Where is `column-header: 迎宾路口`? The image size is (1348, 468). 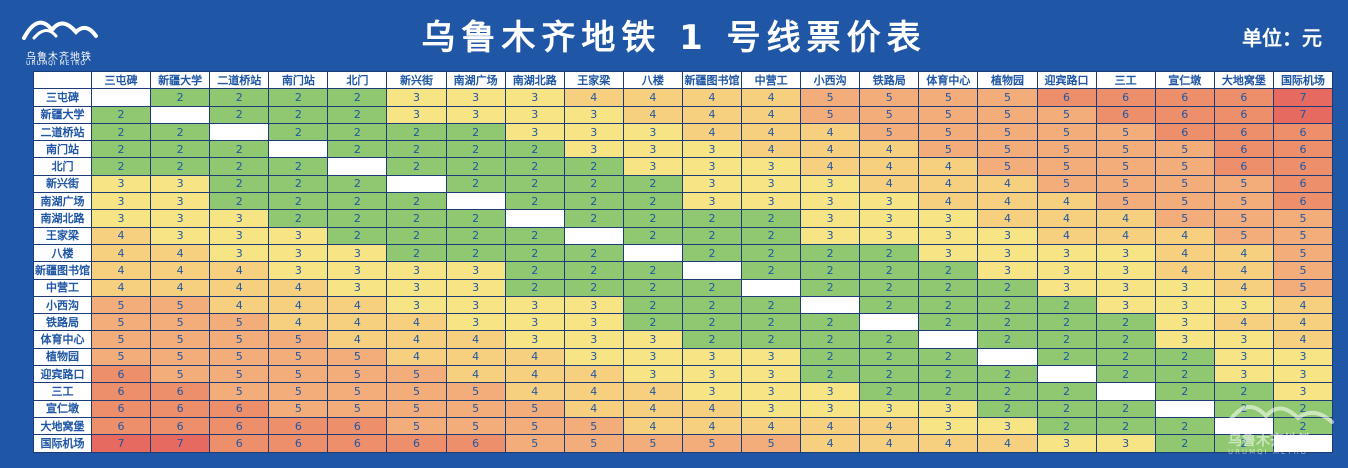
column-header: 迎宾路口 is located at coordinates (1066, 80).